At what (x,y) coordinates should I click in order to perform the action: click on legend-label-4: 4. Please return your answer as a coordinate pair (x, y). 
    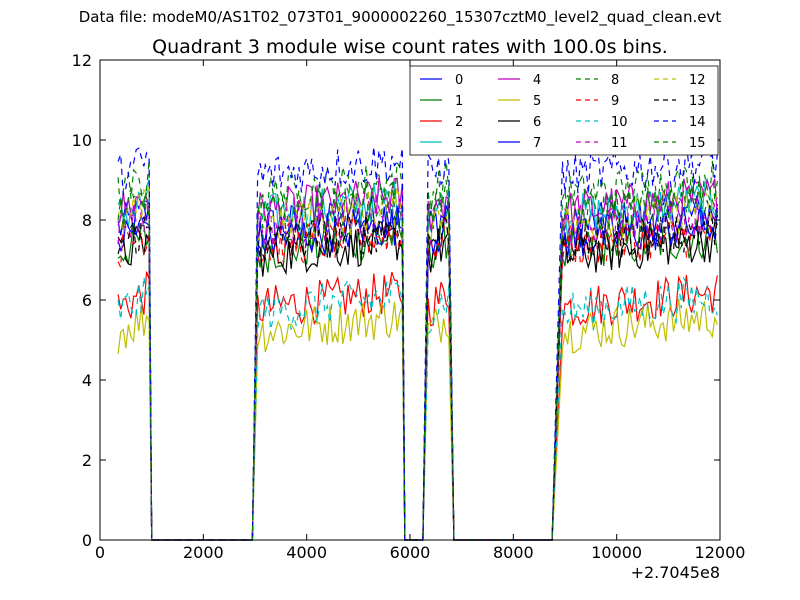
    Looking at the image, I should click on (537, 80).